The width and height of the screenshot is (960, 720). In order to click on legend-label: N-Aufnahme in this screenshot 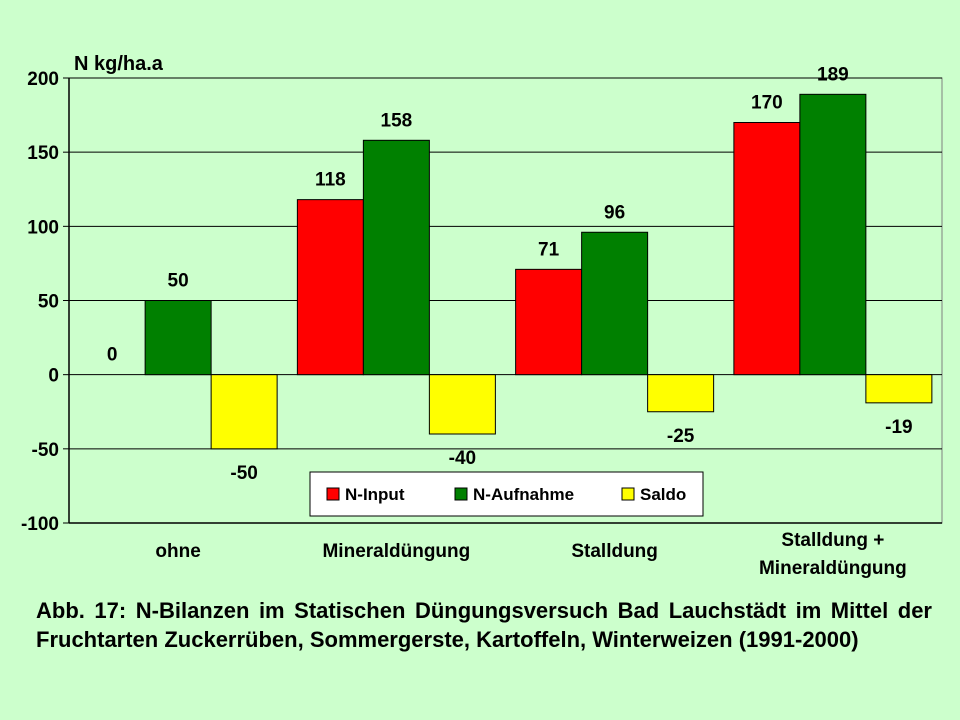, I will do `click(523, 494)`.